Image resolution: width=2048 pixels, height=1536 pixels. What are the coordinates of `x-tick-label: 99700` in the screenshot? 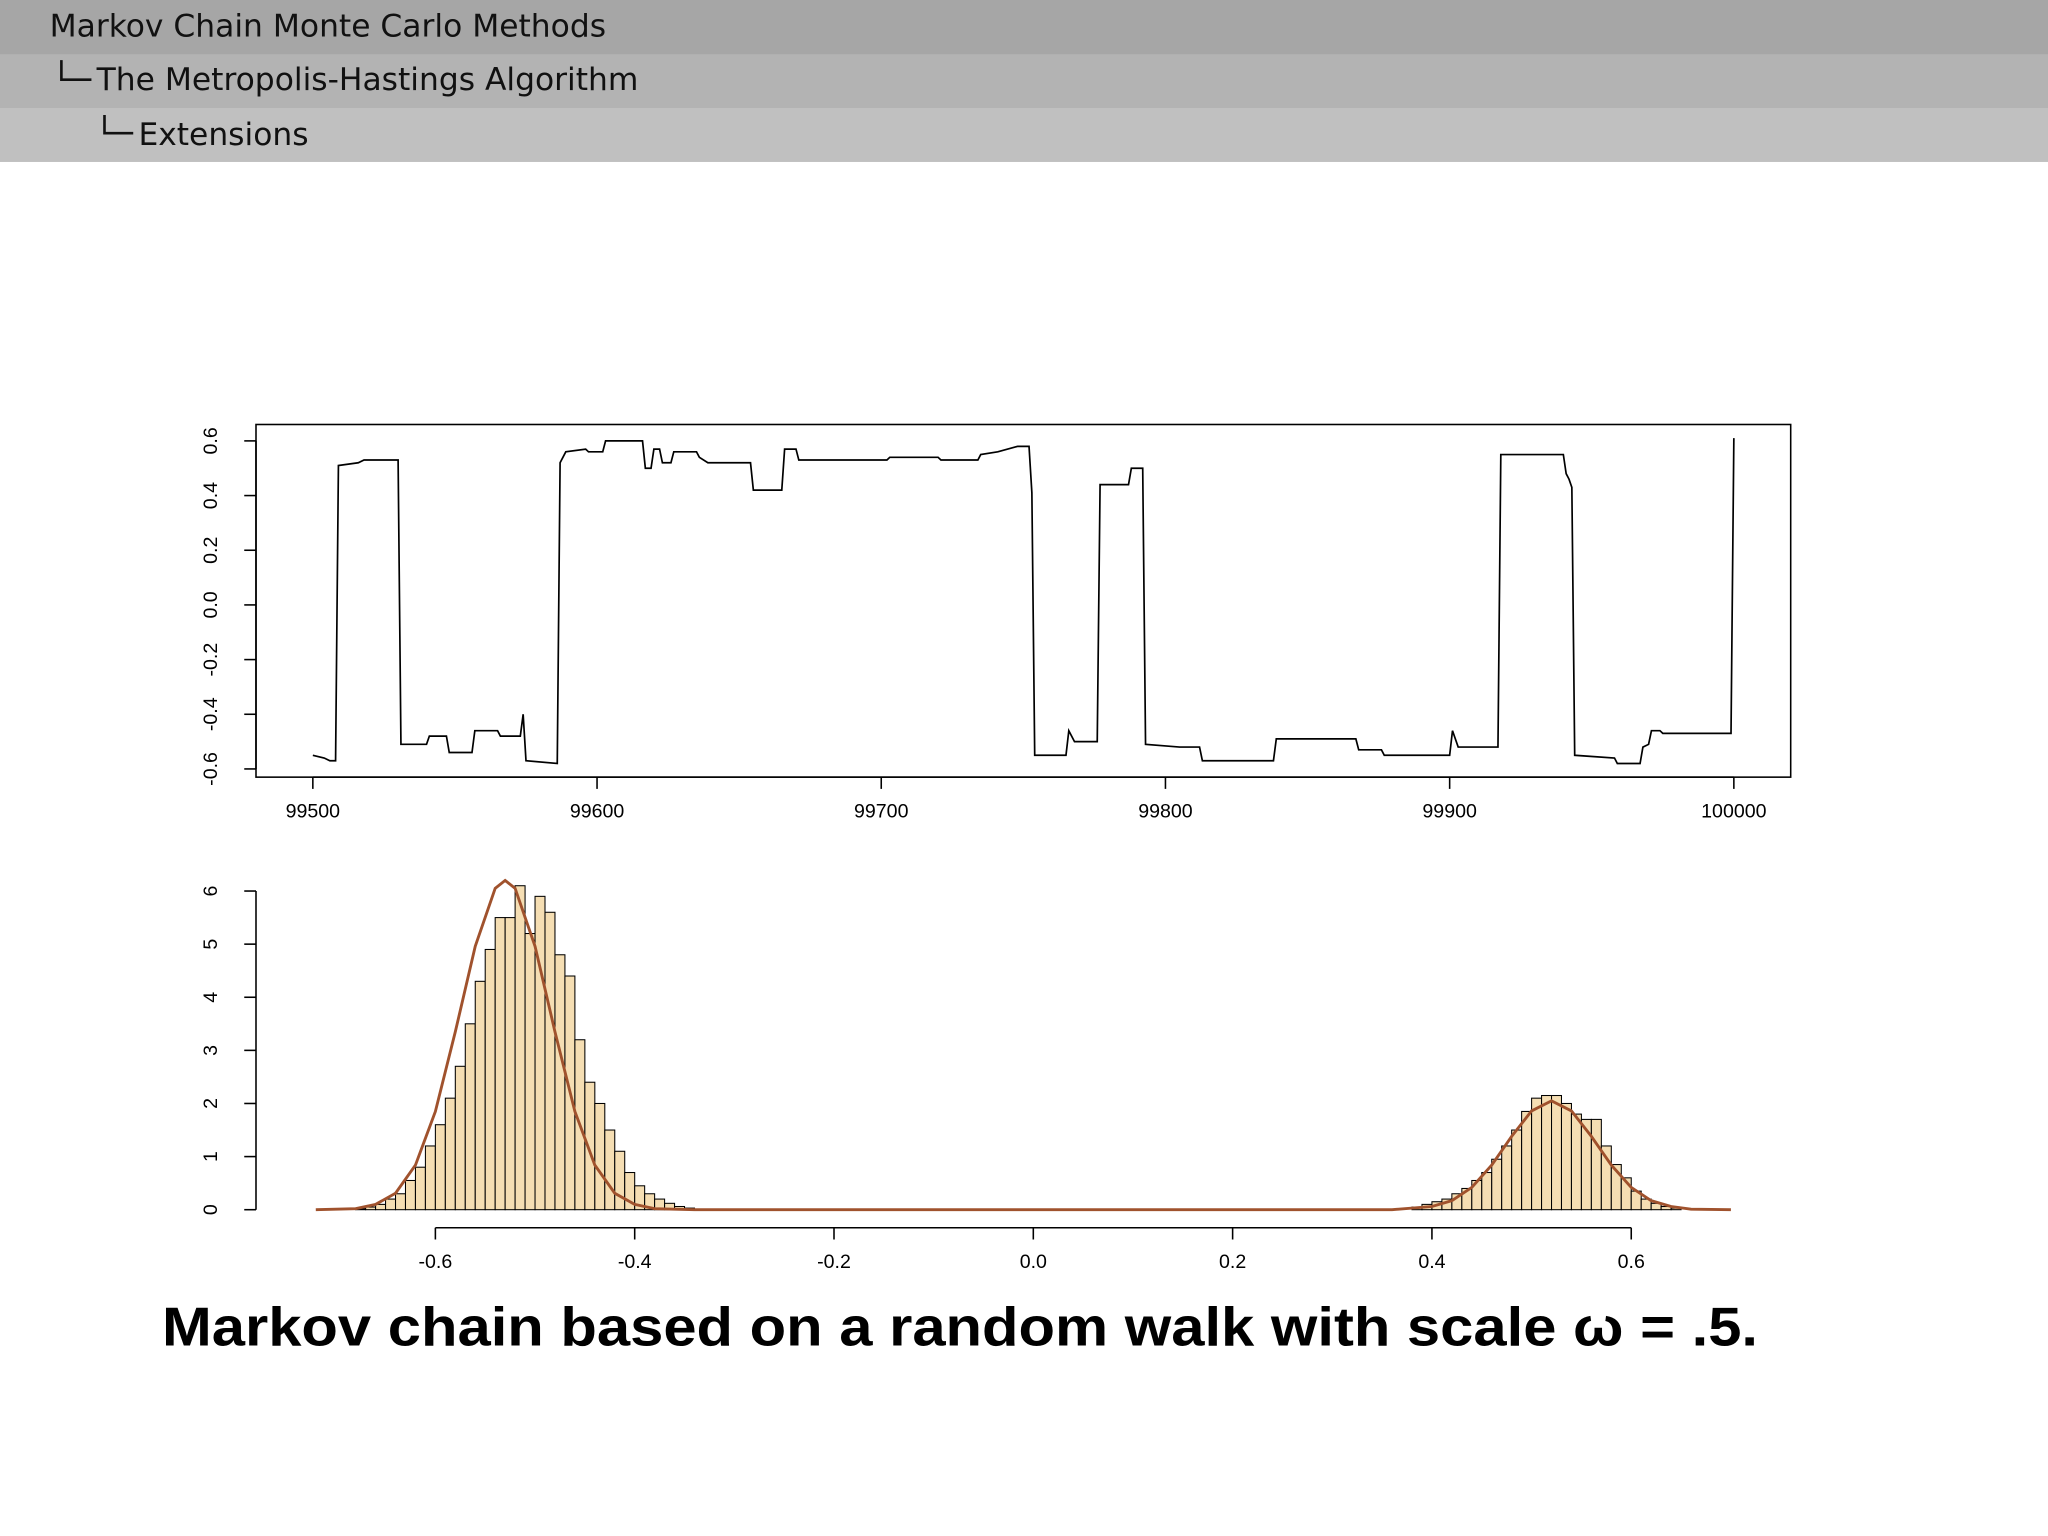 It's located at (881, 812).